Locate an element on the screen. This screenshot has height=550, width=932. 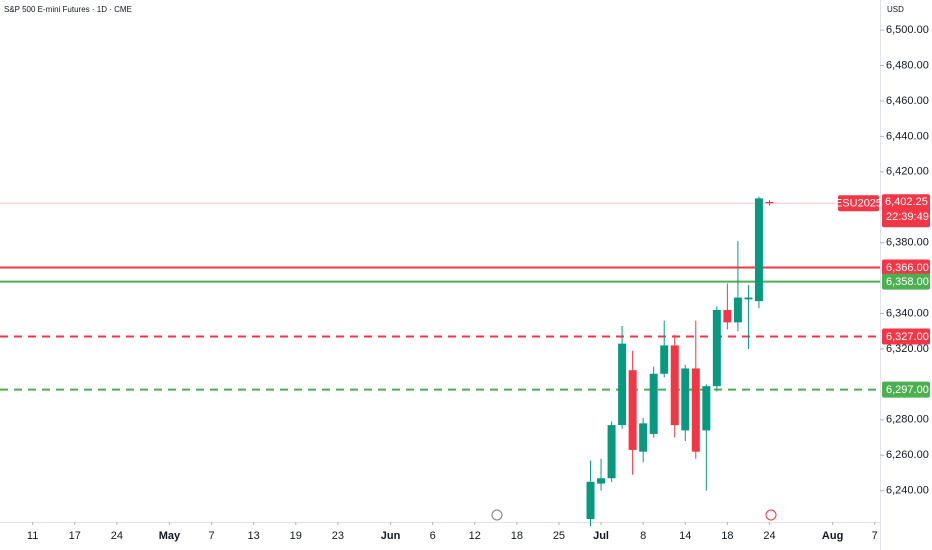
y-tick-label: 6,260.00 is located at coordinates (907, 455).